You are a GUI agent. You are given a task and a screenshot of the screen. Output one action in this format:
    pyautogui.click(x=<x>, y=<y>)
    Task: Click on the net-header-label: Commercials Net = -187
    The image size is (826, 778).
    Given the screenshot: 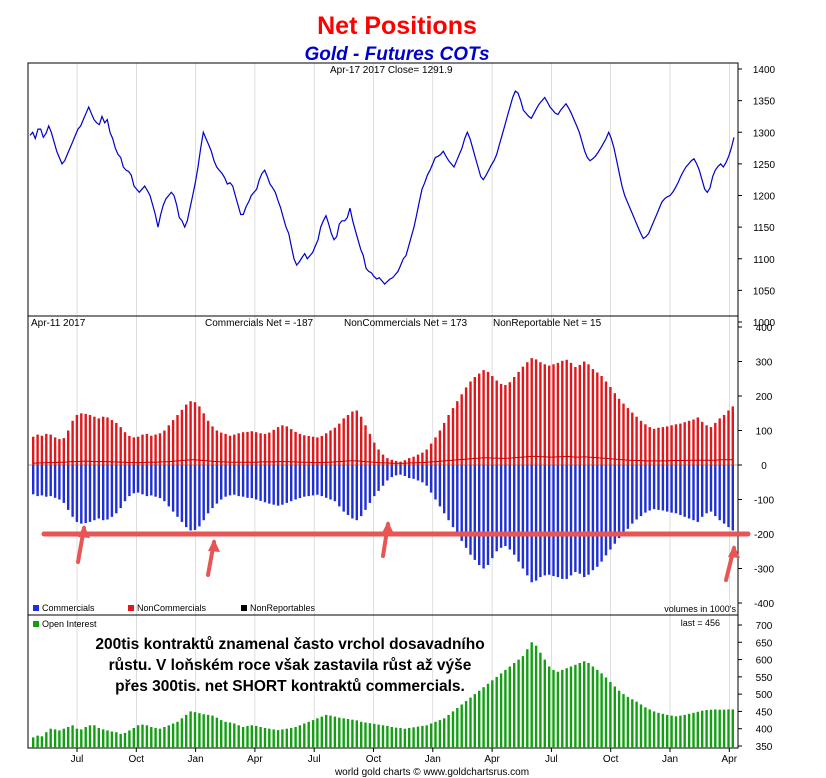 What is the action you would take?
    pyautogui.click(x=259, y=323)
    